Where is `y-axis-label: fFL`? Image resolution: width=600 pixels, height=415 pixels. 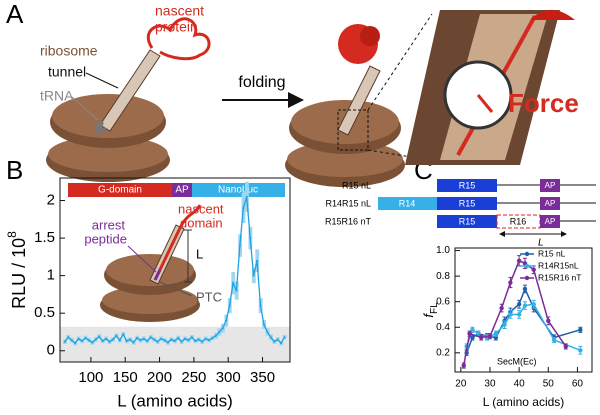 y-axis-label: fFL is located at coordinates (430, 310).